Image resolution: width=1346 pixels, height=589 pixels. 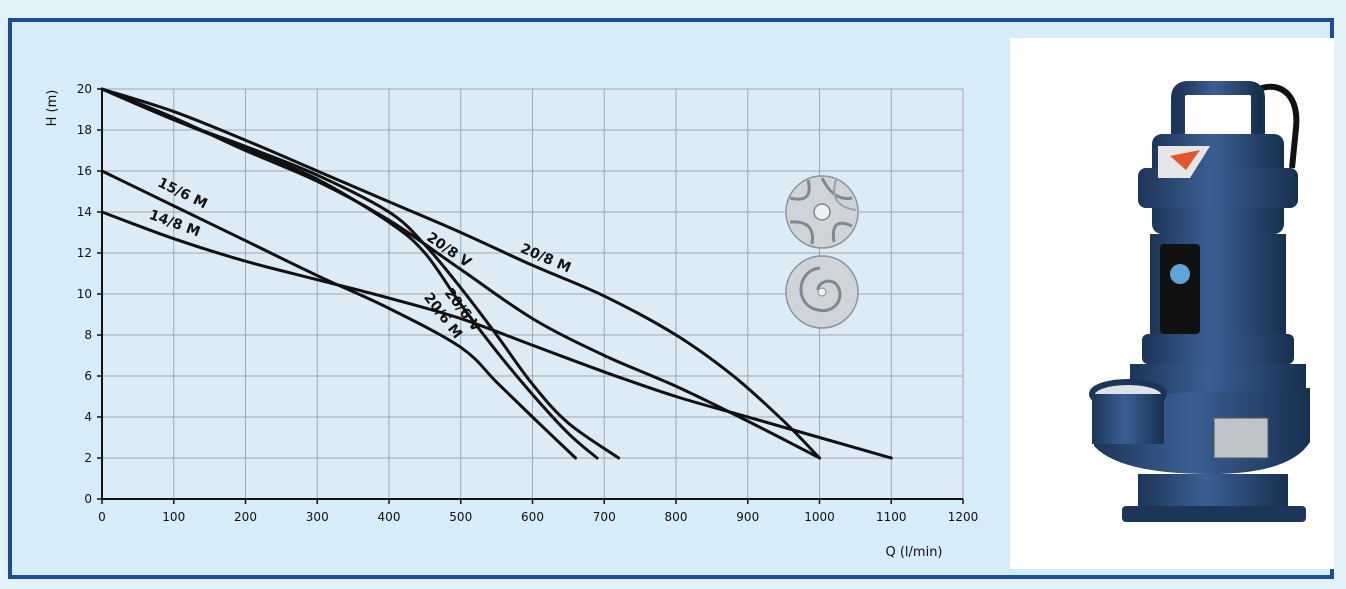 I want to click on y-tick-label: 4, so click(x=88, y=417).